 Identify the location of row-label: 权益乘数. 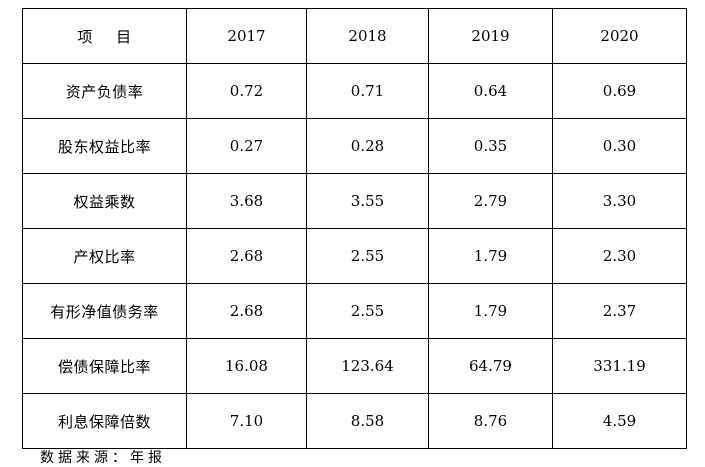
(104, 201).